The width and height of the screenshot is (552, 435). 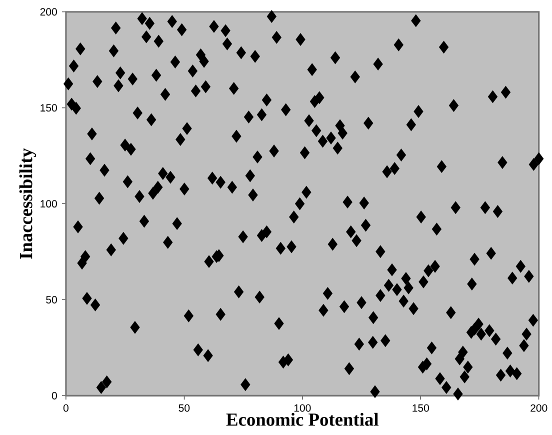 I want to click on x-tick-label: 200, so click(x=539, y=408).